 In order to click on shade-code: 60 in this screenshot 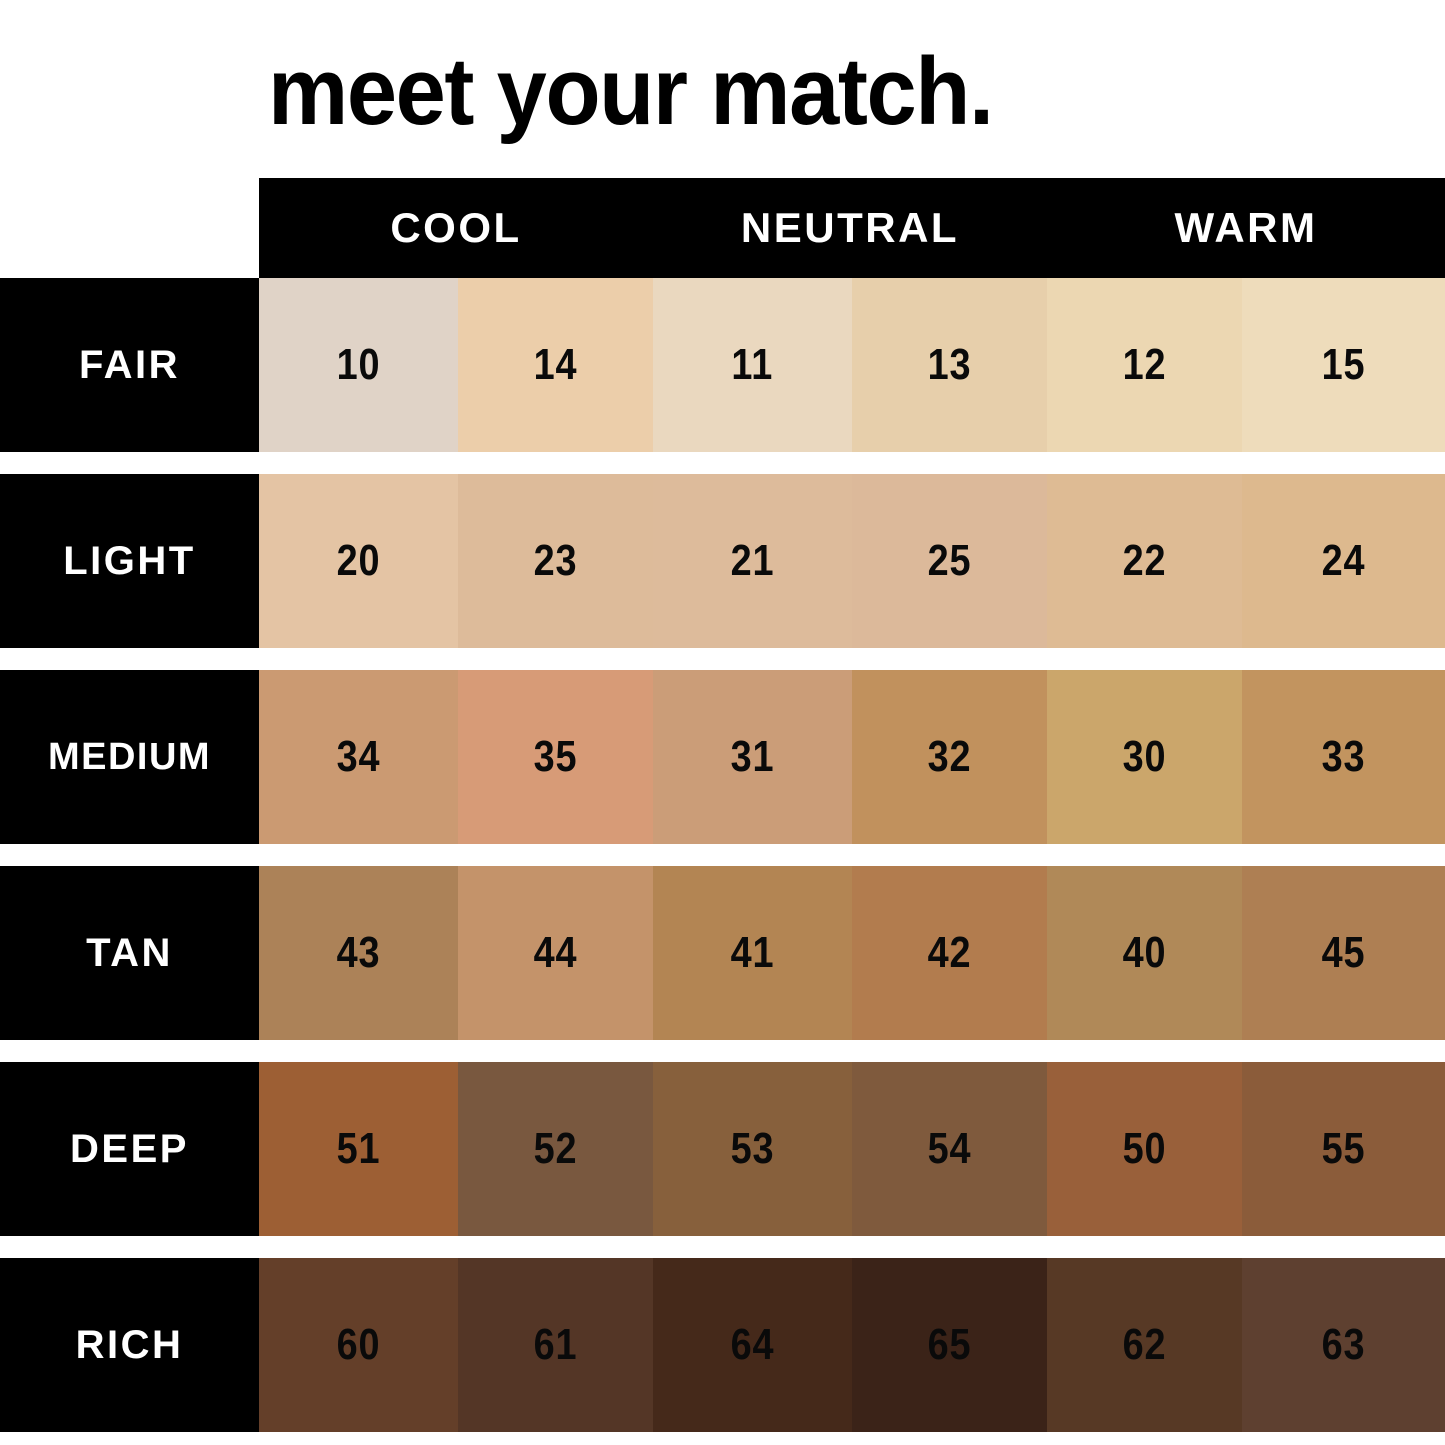, I will do `click(358, 1344)`.